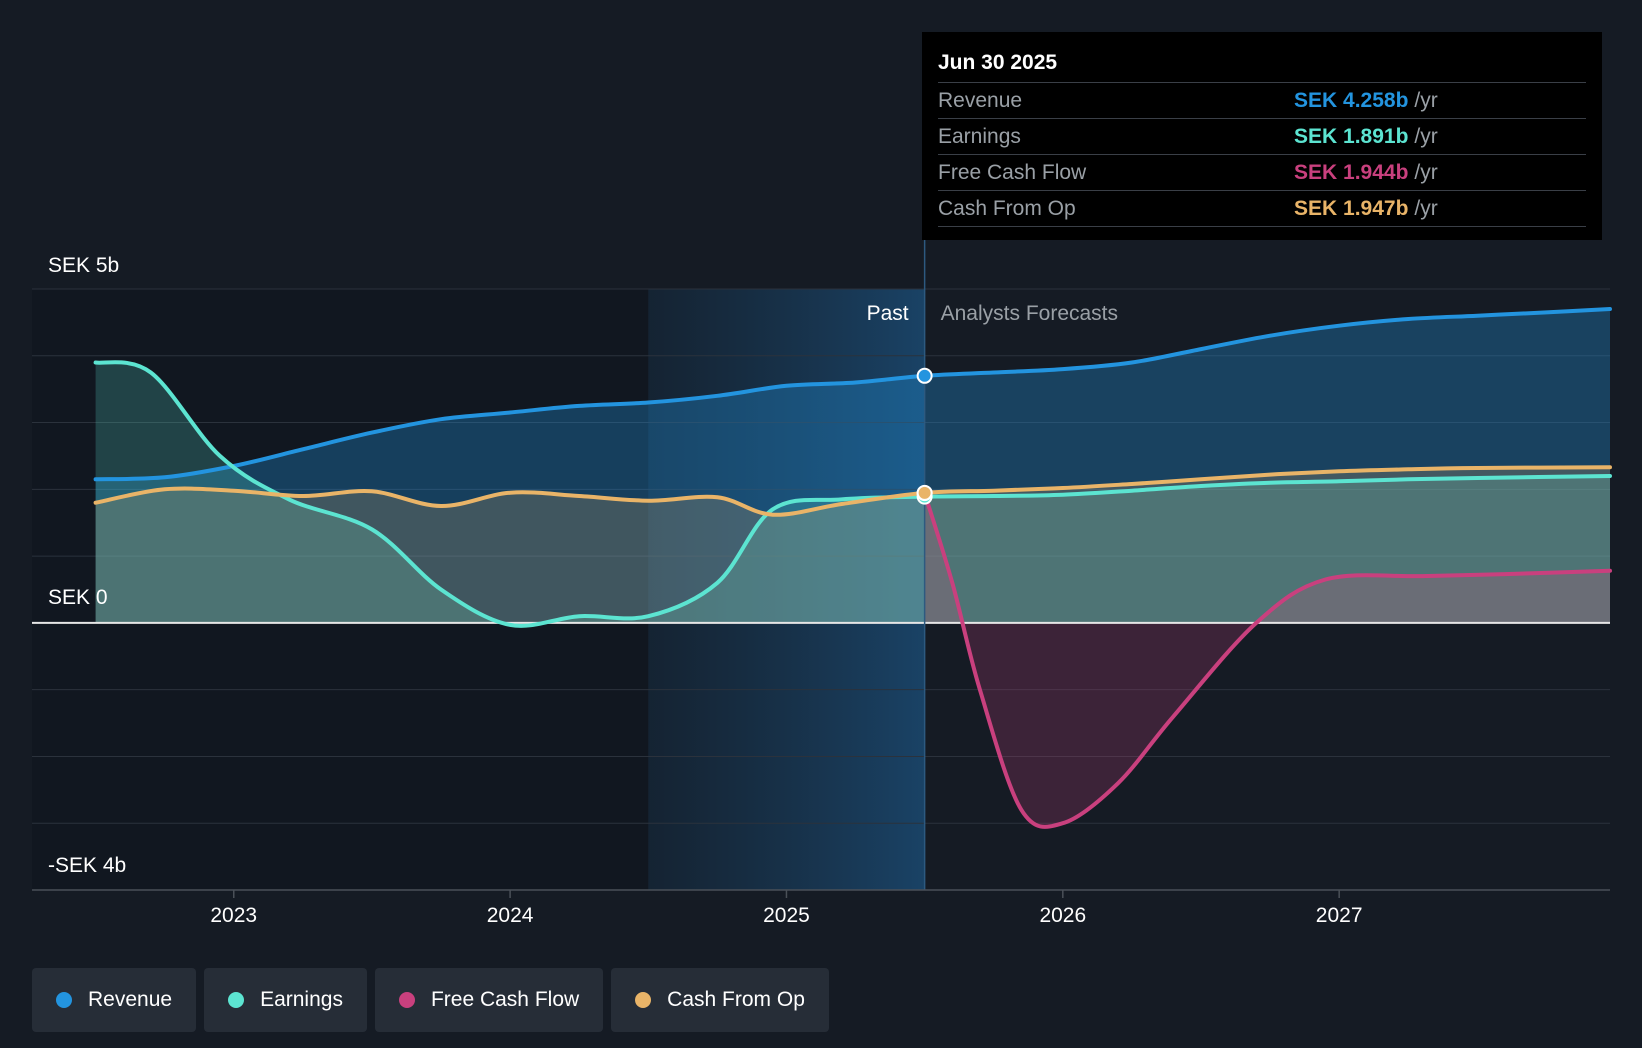  Describe the element at coordinates (1062, 915) in the screenshot. I see `x-tick-label: 2026` at that location.